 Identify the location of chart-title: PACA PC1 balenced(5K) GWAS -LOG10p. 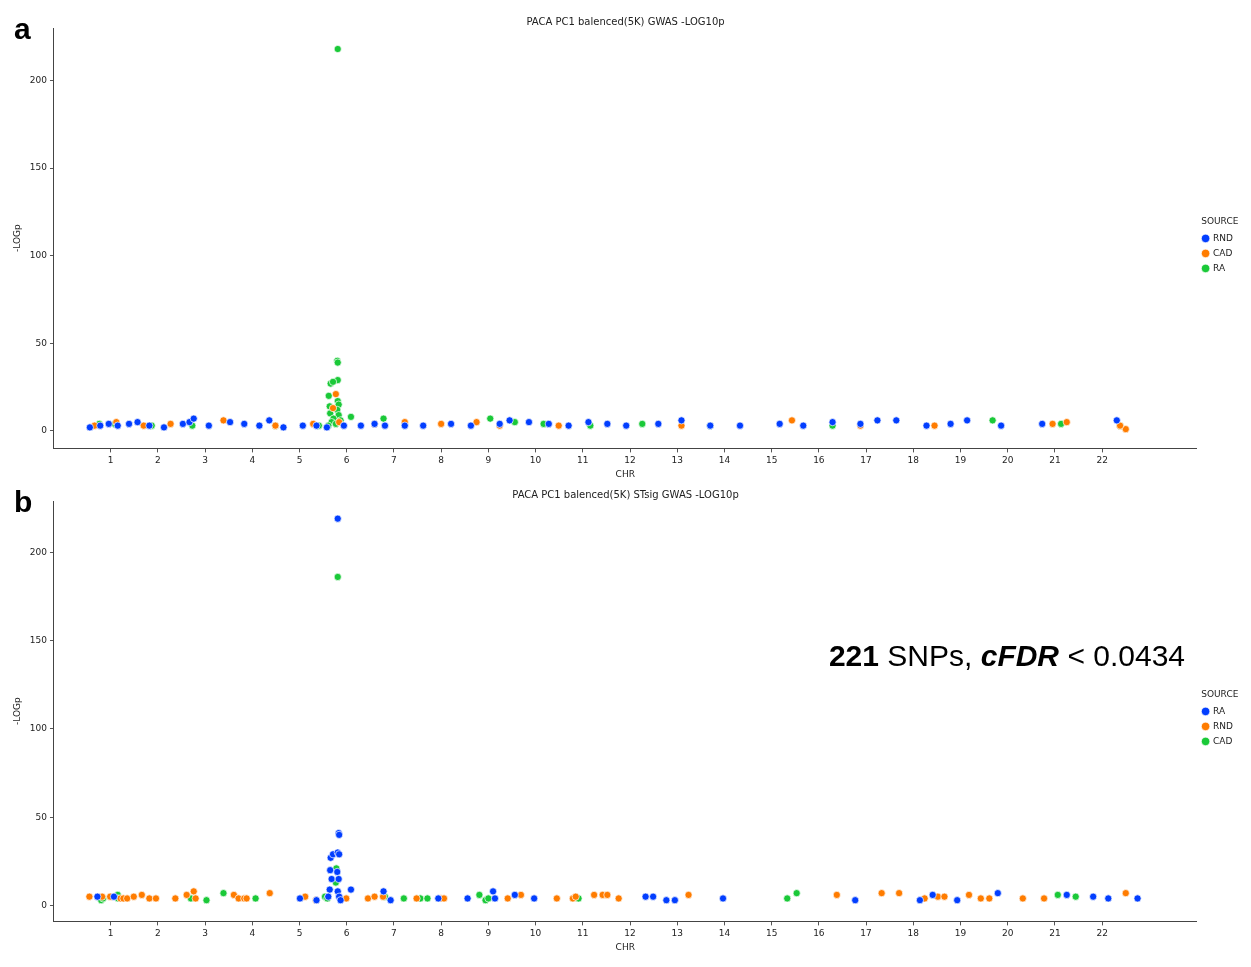
(625, 21).